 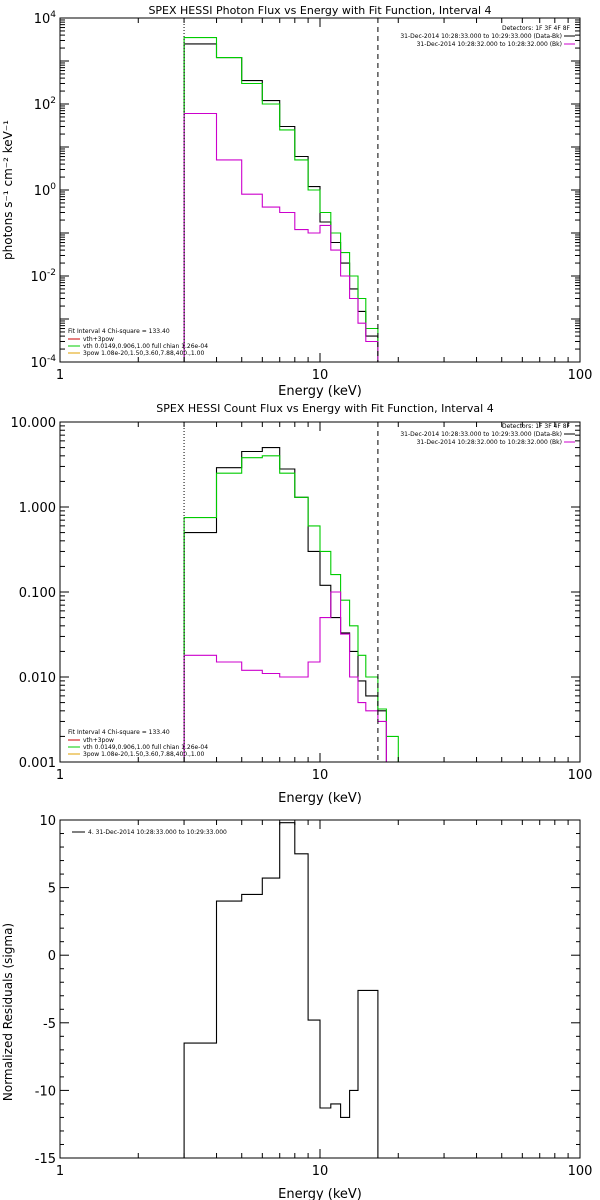 What do you see at coordinates (45, 104) in the screenshot?
I see `y-tick-label: 10²` at bounding box center [45, 104].